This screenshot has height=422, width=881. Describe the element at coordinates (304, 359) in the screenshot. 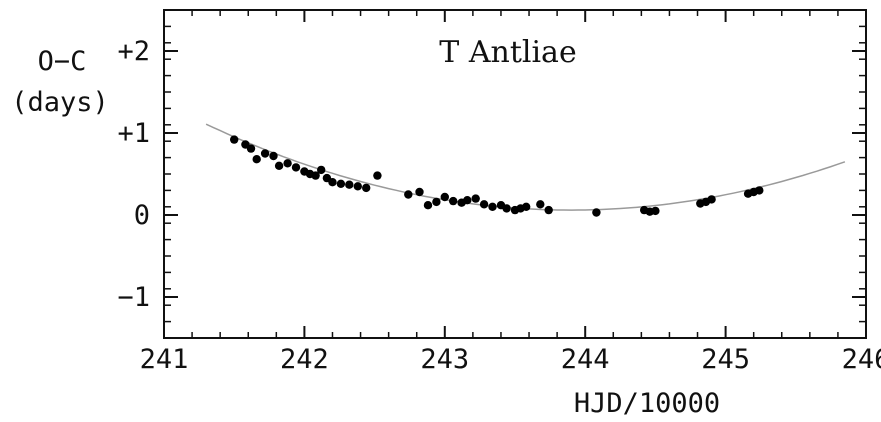

I see `x-tick-label: 242` at that location.